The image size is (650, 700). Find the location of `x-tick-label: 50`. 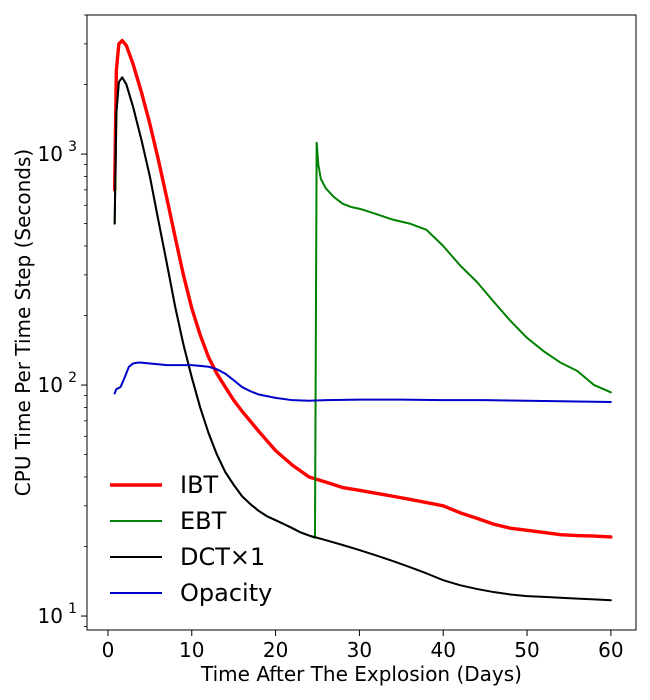

x-tick-label: 50 is located at coordinates (526, 650).